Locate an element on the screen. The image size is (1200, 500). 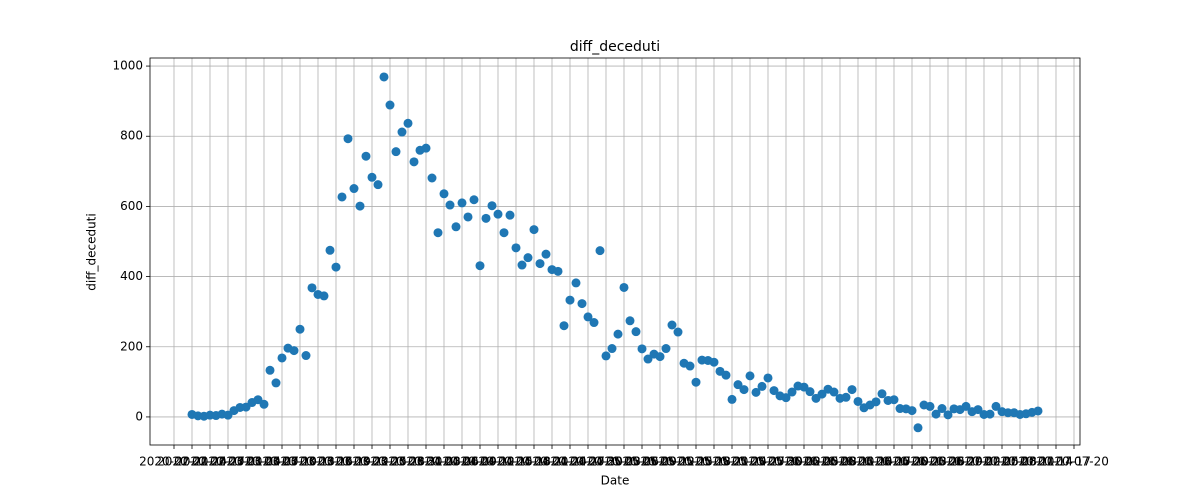
x-tick-label: 2020-03-07 is located at coordinates (264, 462).